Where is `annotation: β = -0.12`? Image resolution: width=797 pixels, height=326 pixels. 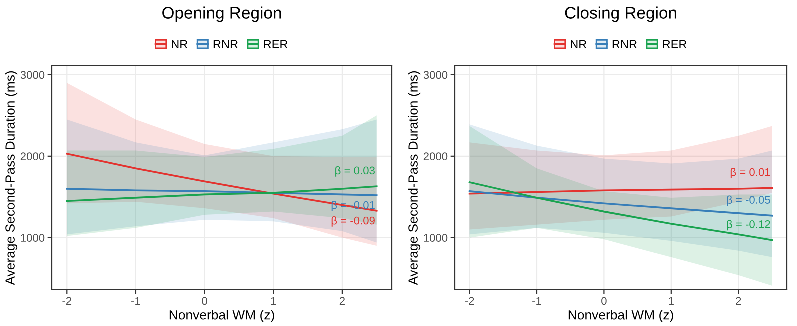 annotation: β = -0.12 is located at coordinates (748, 225).